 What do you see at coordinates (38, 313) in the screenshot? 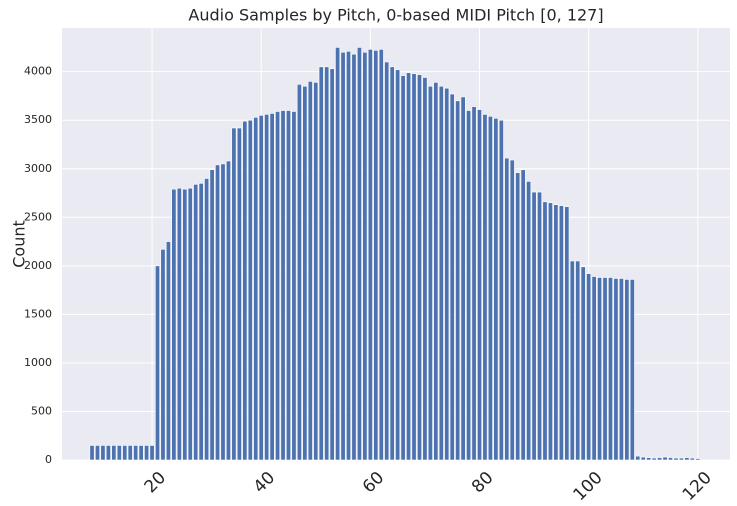
I see `y-tick-label: 1500` at bounding box center [38, 313].